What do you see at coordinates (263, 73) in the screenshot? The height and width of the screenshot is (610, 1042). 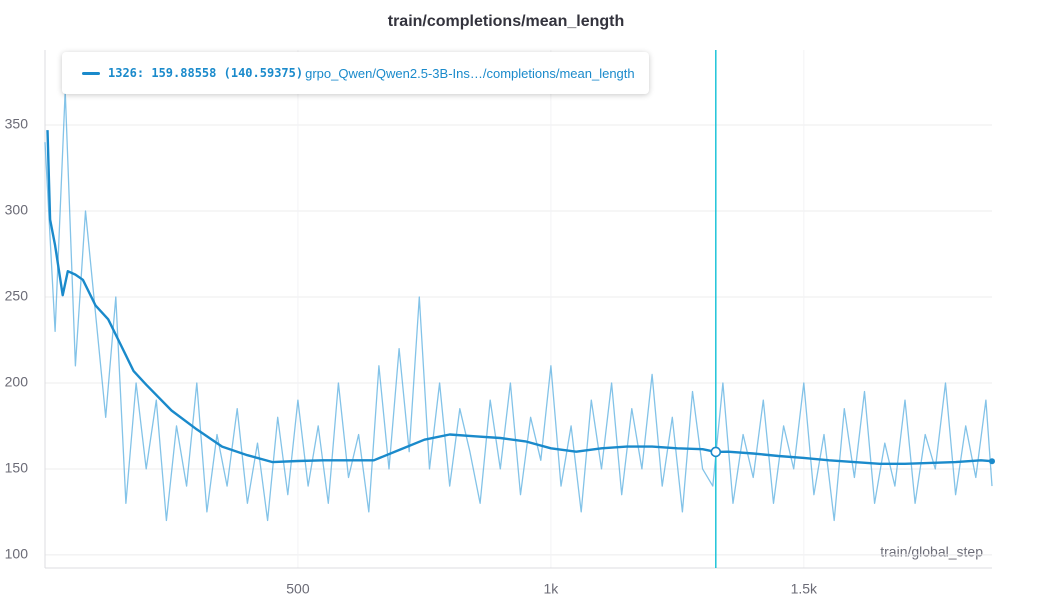 I see `tooltip-raw: 140.59375` at bounding box center [263, 73].